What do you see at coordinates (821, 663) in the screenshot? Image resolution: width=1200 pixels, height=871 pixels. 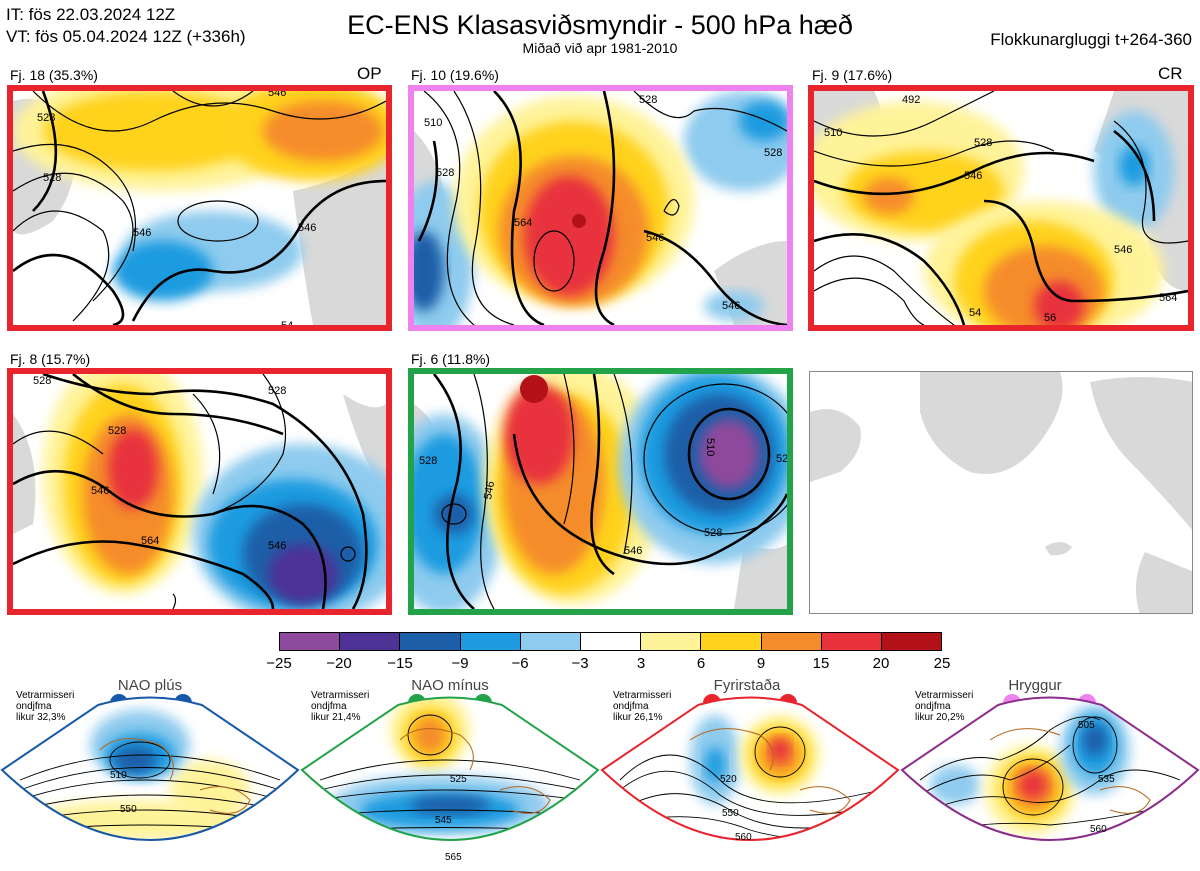 I see `colorbar-tick: 15` at bounding box center [821, 663].